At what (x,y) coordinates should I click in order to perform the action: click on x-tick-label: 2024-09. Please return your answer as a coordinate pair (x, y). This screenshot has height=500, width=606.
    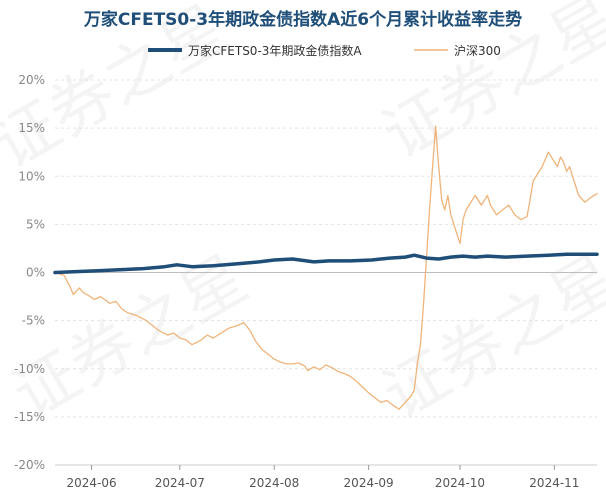
    Looking at the image, I should click on (369, 483).